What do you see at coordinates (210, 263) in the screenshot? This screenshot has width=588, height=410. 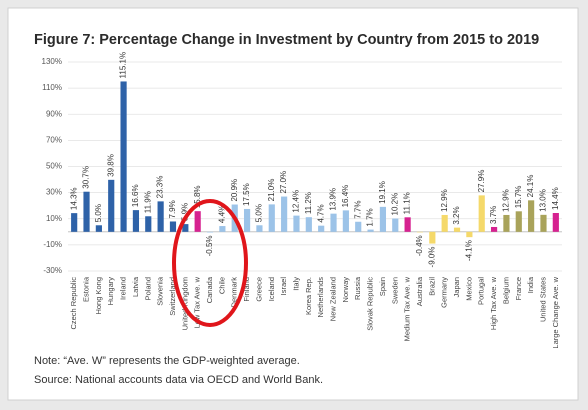 I see `highlight-ellipse` at bounding box center [210, 263].